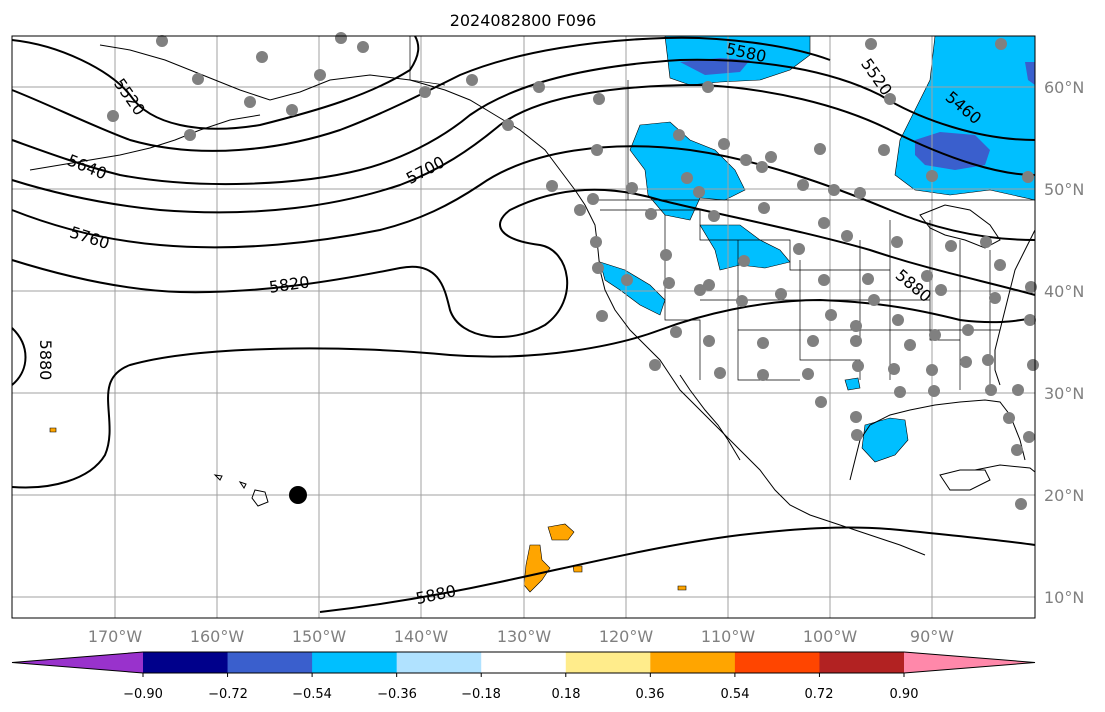  What do you see at coordinates (1064, 393) in the screenshot?
I see `lat-label: 30°N` at bounding box center [1064, 393].